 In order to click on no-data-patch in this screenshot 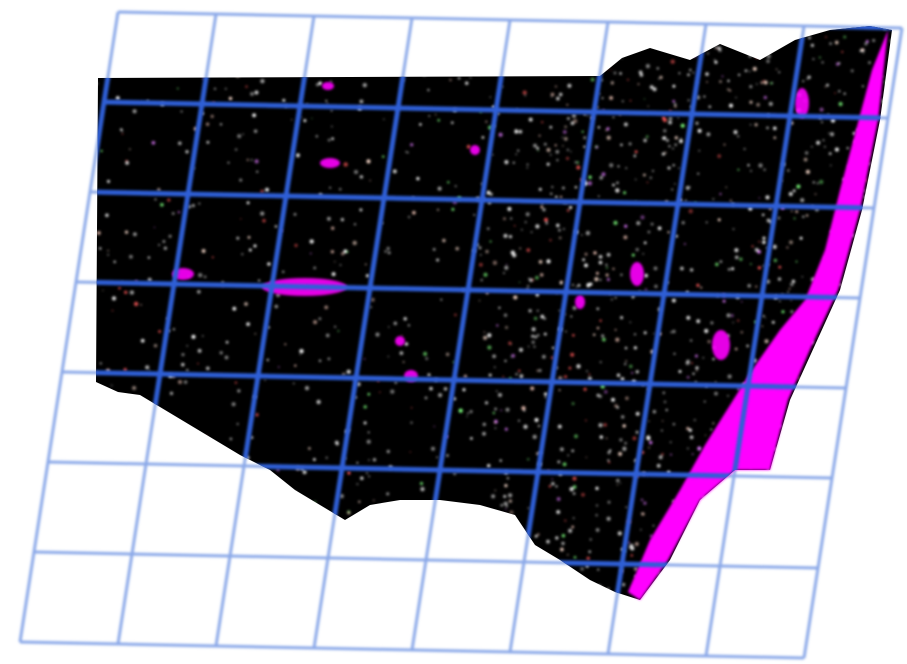, I will do `click(802, 103)`.